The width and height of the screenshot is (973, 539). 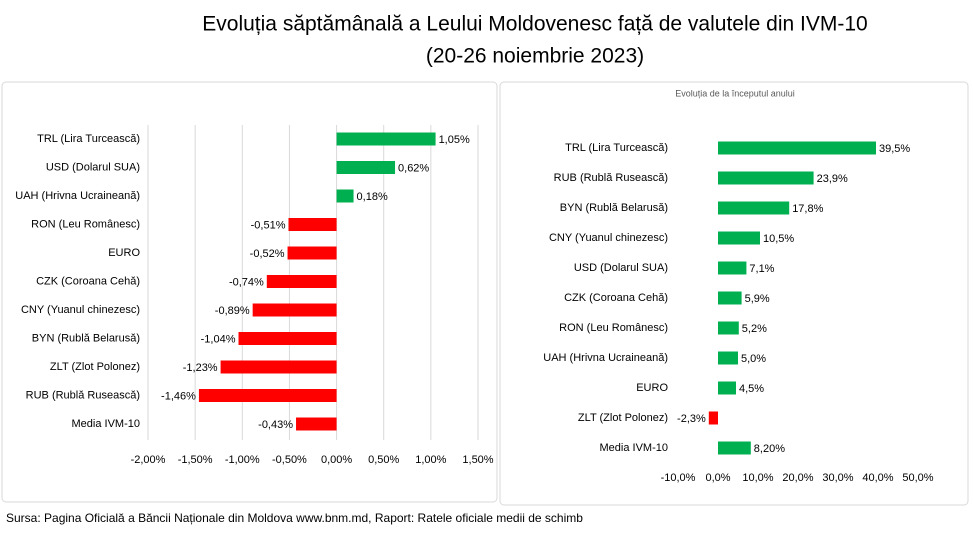 What do you see at coordinates (797, 478) in the screenshot?
I see `x-tick-label: 20,0%` at bounding box center [797, 478].